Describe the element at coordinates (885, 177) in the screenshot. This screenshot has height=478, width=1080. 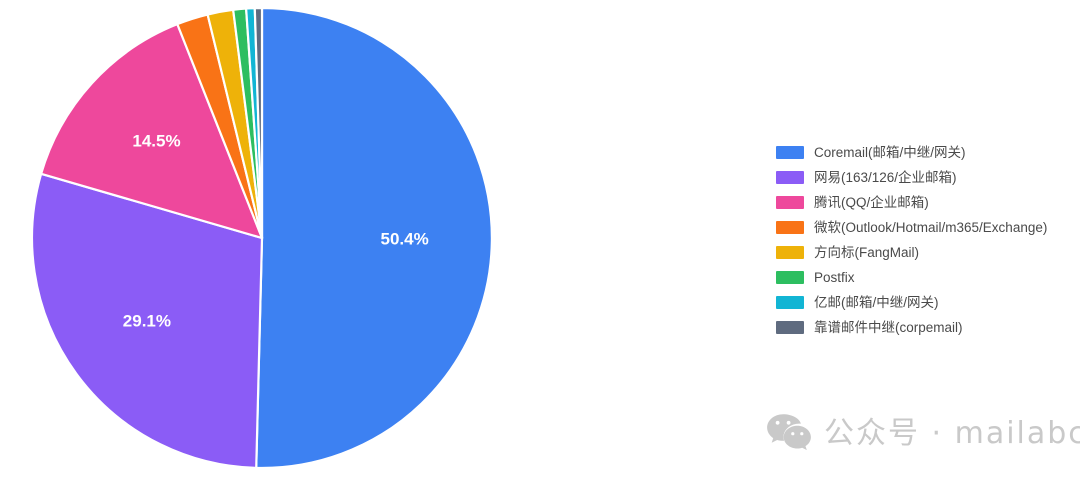
I see `legend-item-label: 网易(163/126/企业邮箱)` at that location.